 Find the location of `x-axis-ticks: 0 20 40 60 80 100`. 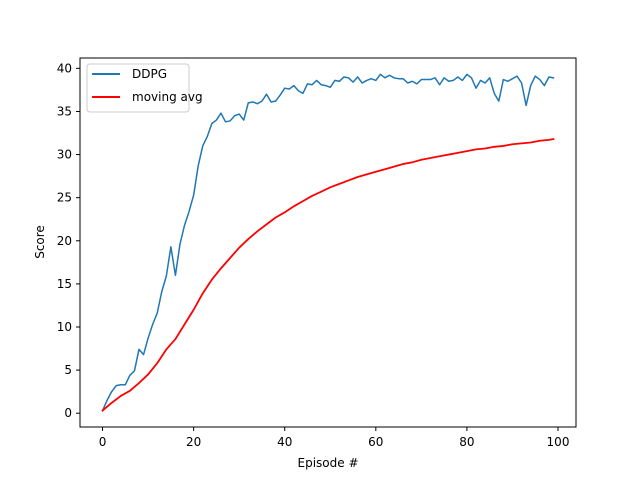

x-axis-ticks: 0 20 40 60 80 100 is located at coordinates (334, 438).